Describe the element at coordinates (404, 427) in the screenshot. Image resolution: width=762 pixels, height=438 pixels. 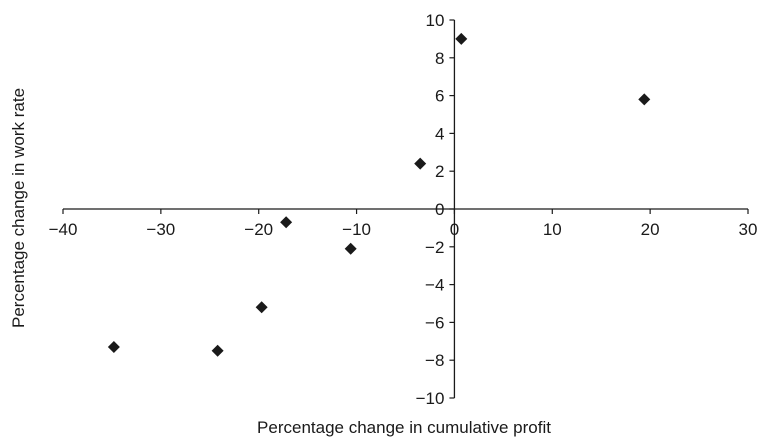
I see `x-axis-title: Percentage change in cumulative profit` at that location.